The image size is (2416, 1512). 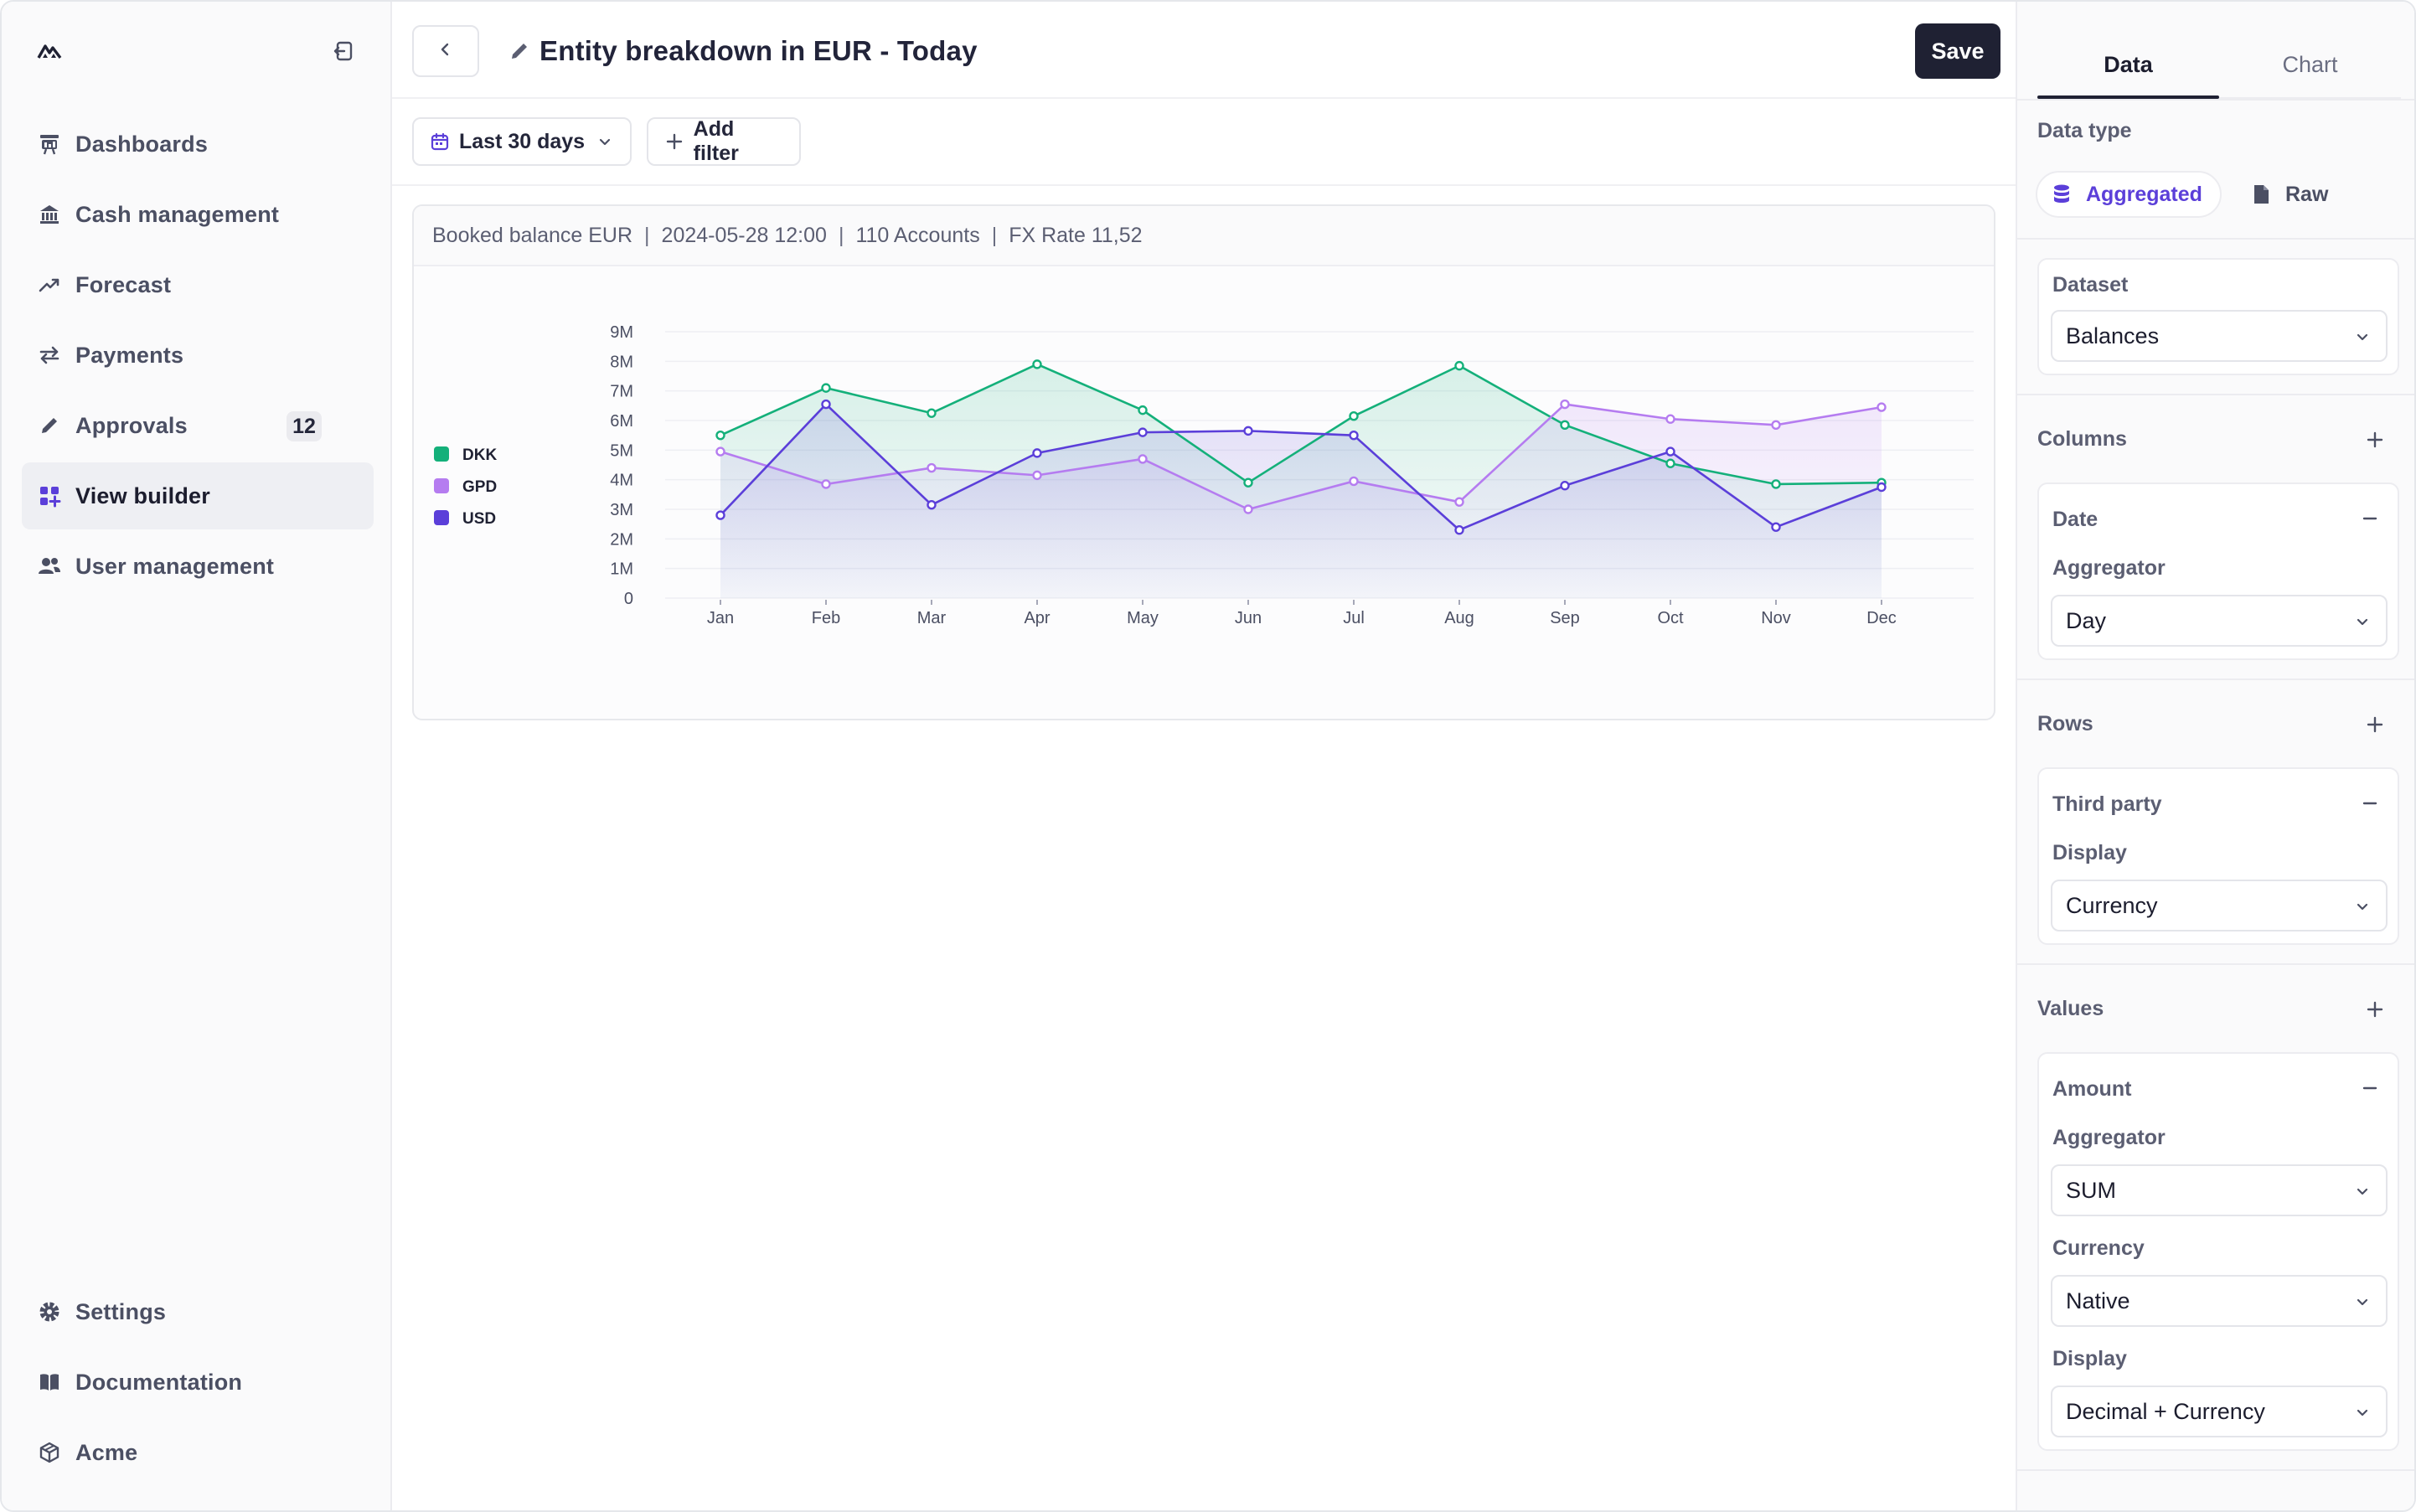 What do you see at coordinates (2369, 1088) in the screenshot?
I see `remove-value-button` at bounding box center [2369, 1088].